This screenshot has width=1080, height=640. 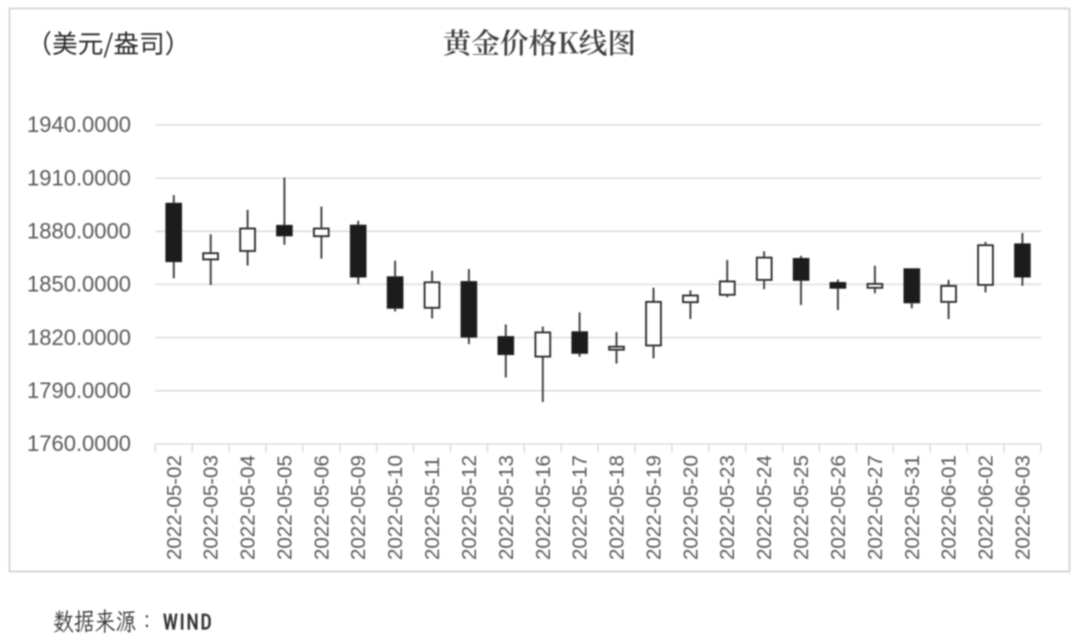 What do you see at coordinates (79, 390) in the screenshot?
I see `svg-text: 1790.0000` at bounding box center [79, 390].